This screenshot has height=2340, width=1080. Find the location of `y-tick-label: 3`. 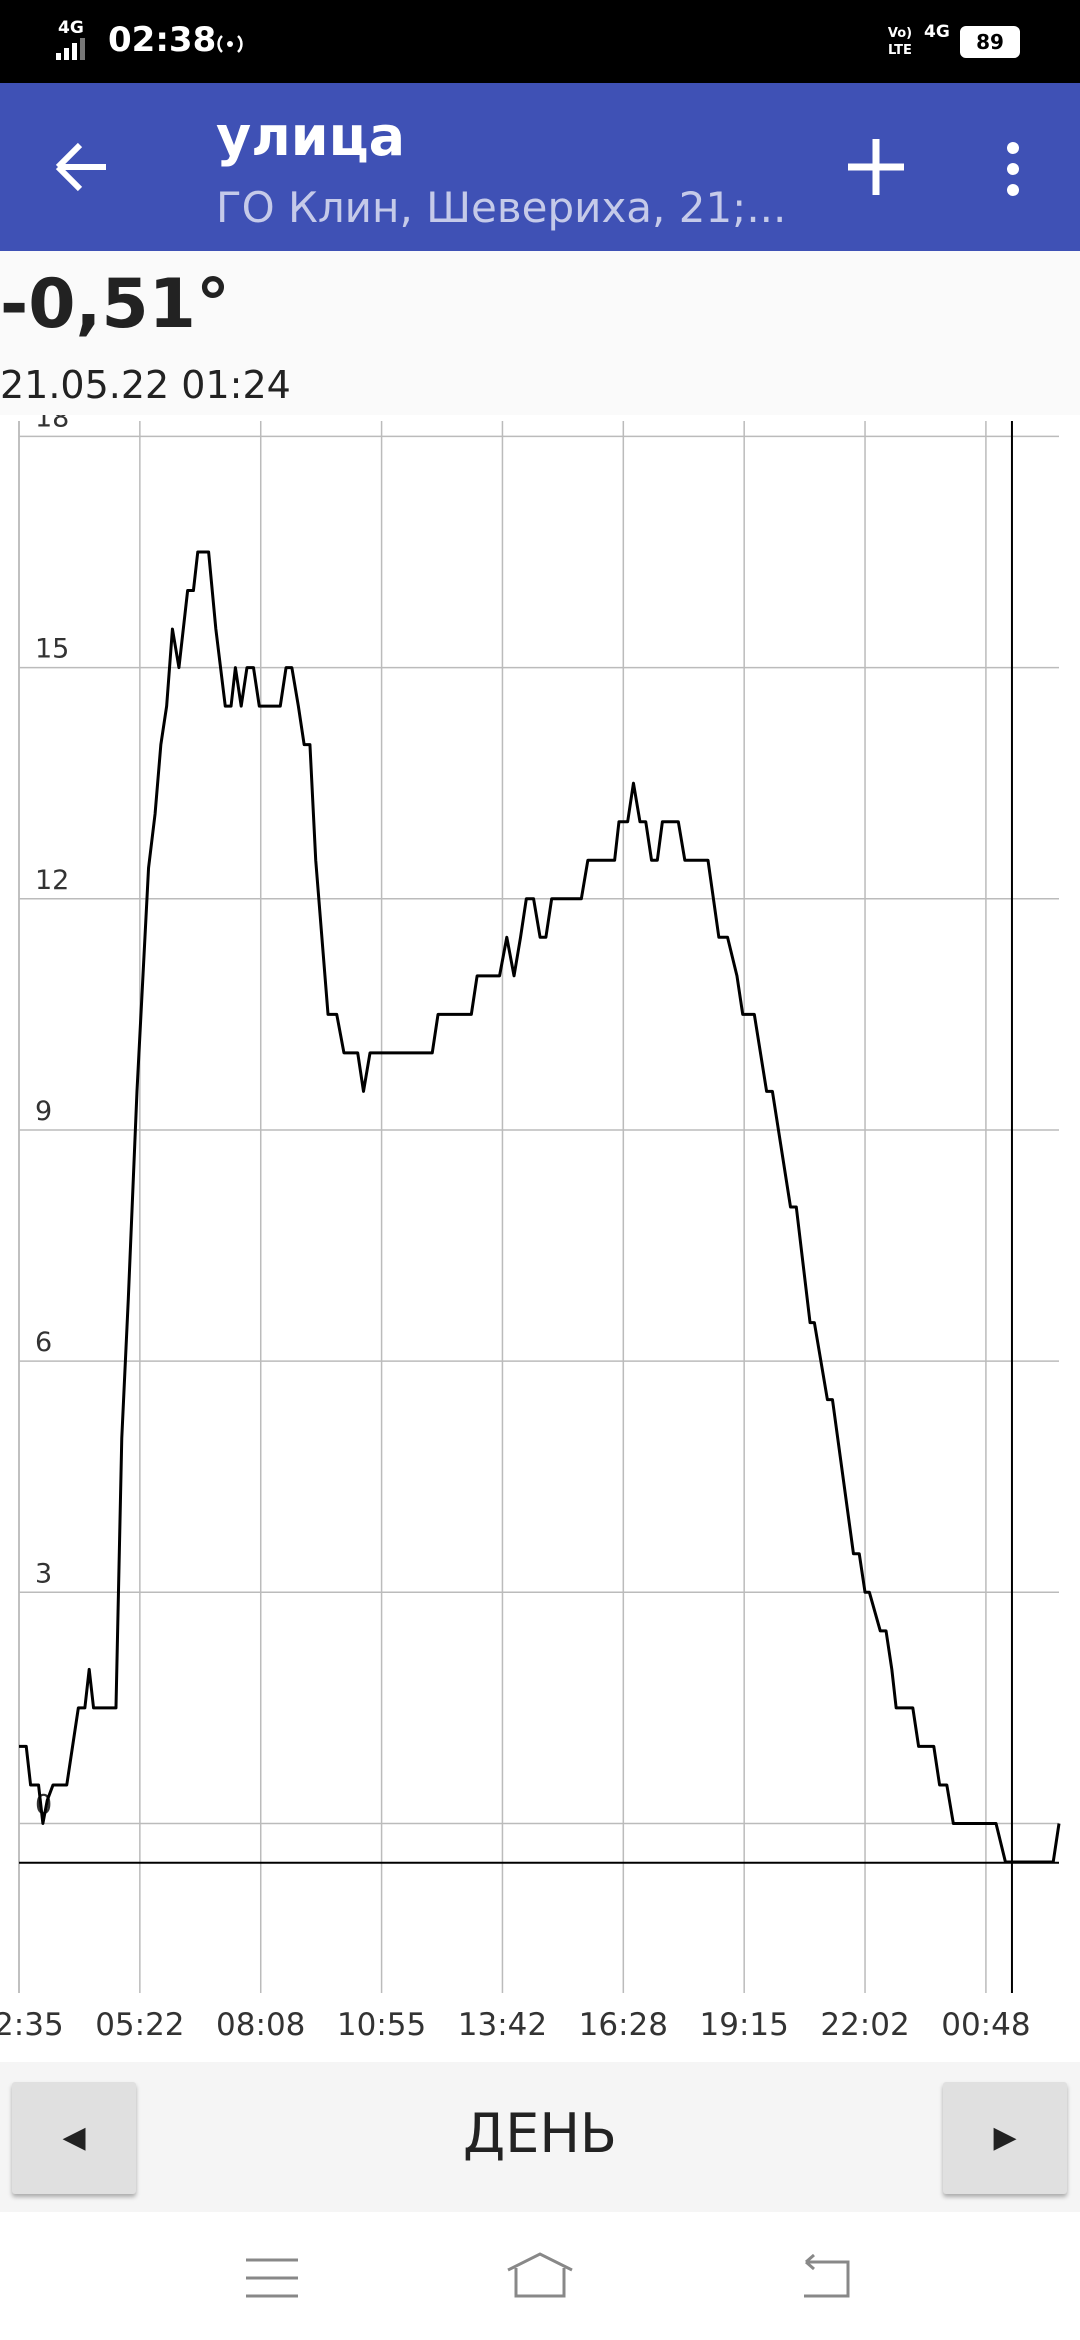

y-tick-label: 3 is located at coordinates (43, 1573).